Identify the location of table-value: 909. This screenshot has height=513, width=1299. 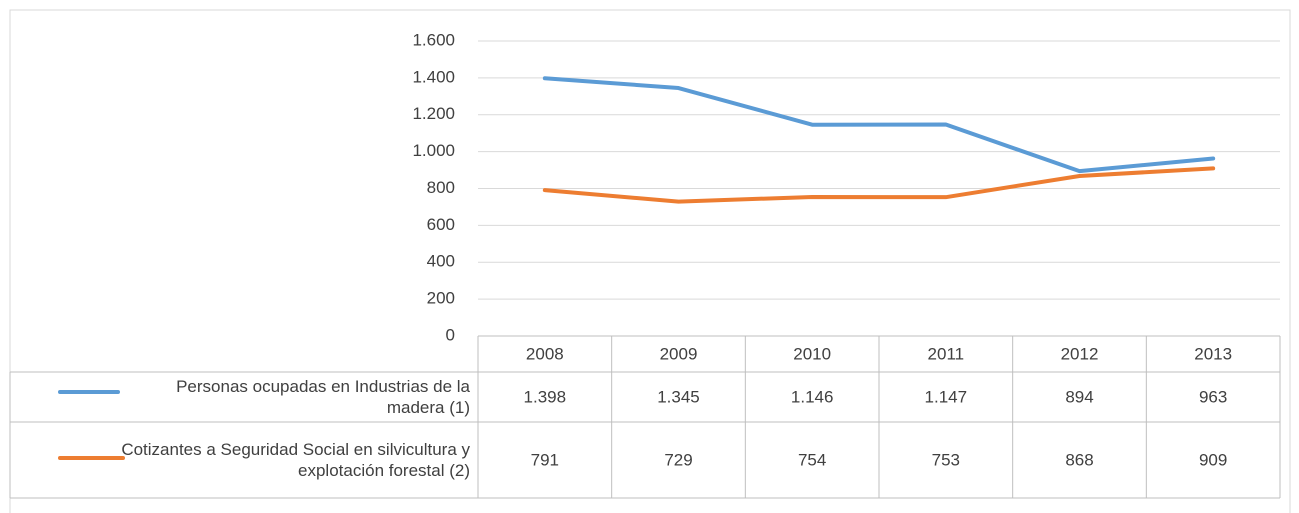
(1213, 459).